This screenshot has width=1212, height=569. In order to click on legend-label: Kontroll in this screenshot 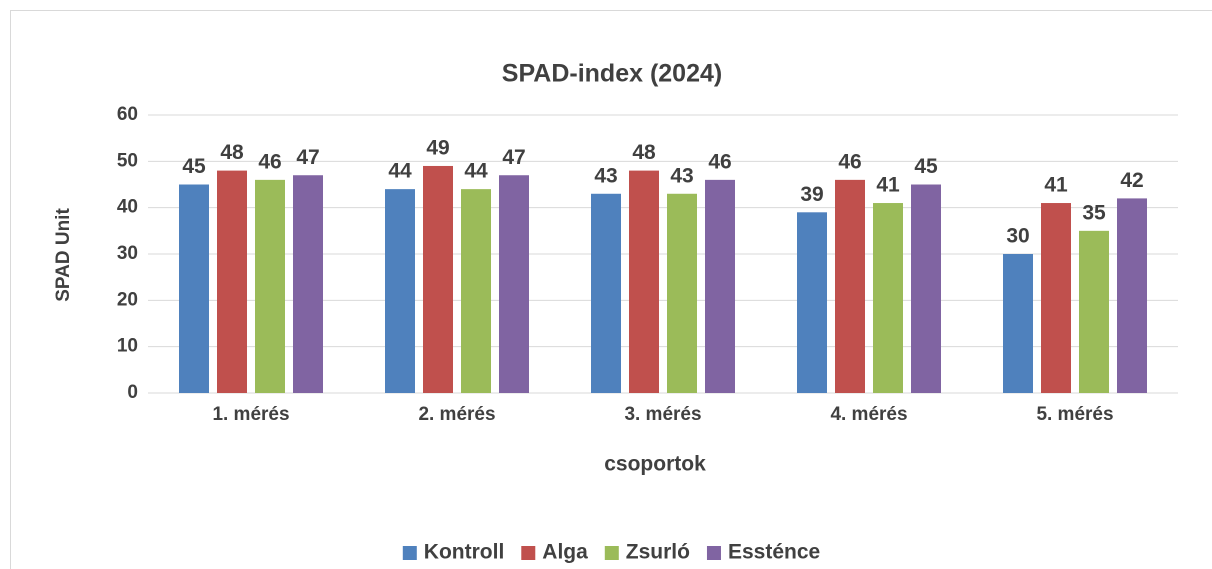, I will do `click(464, 552)`.